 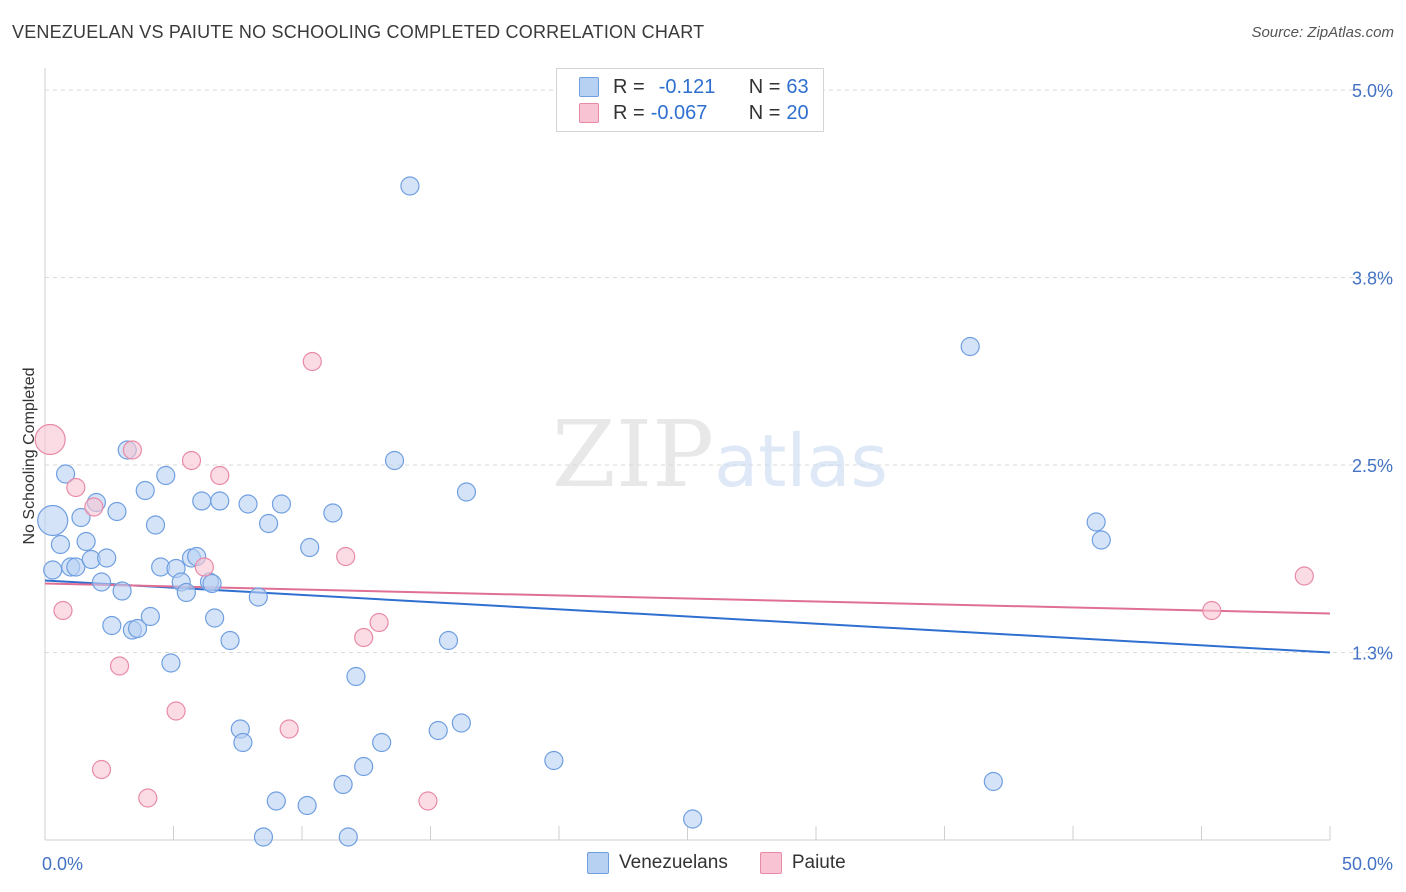 I want to click on legend-n-label: N =, so click(x=764, y=112).